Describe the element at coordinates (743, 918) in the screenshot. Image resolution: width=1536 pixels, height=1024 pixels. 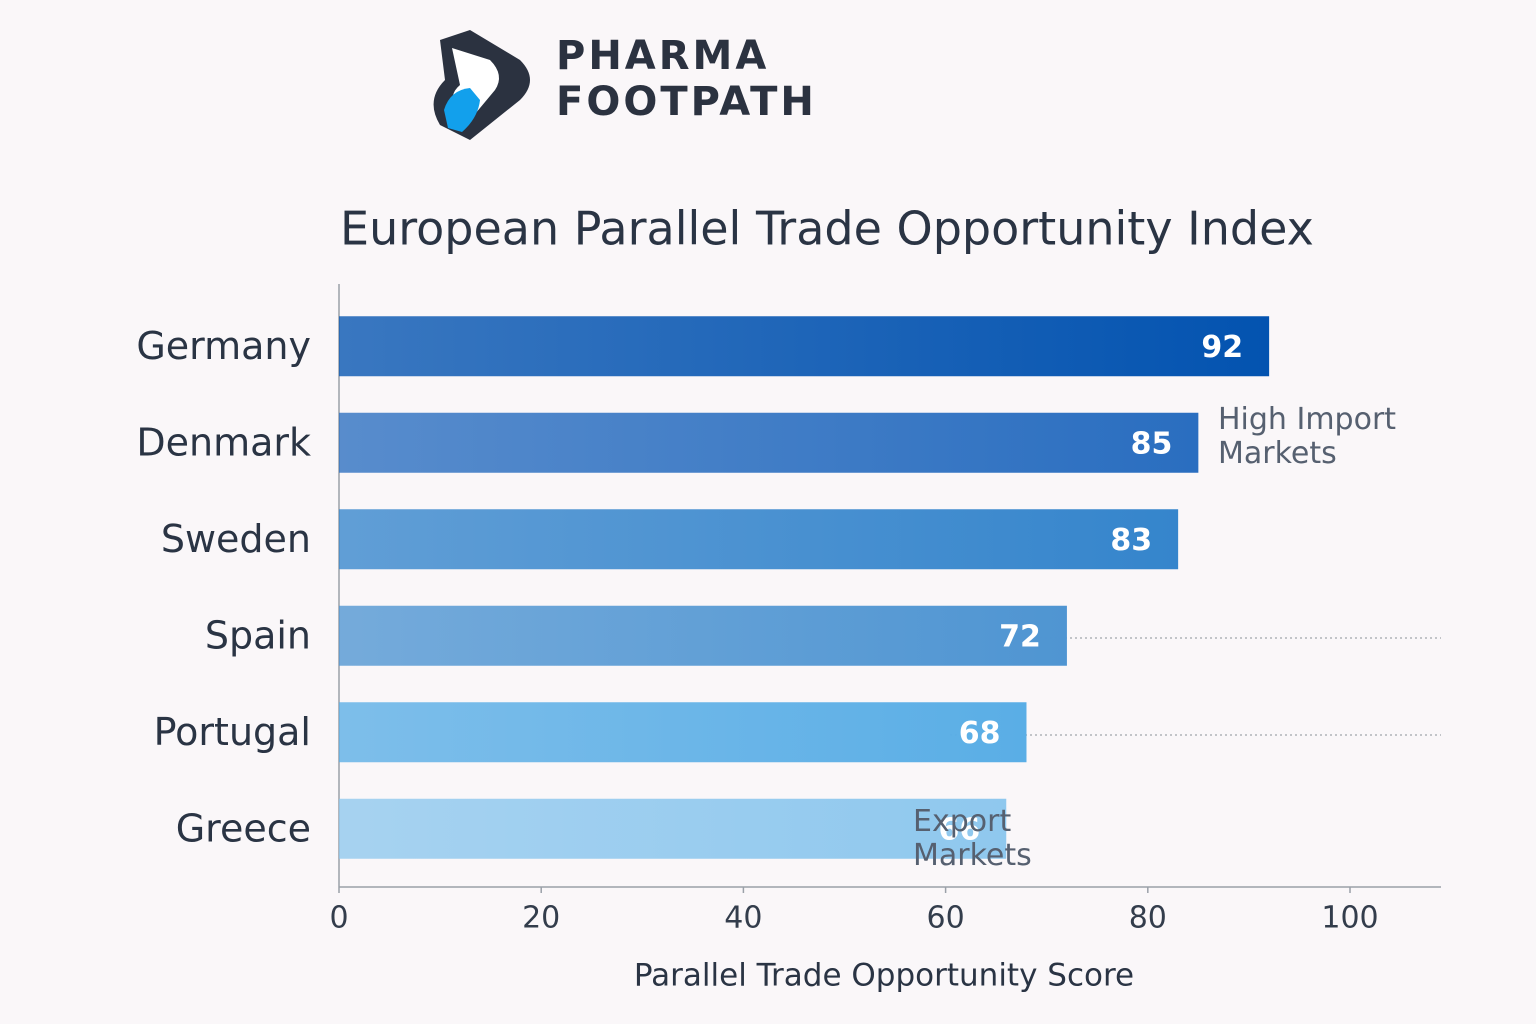
I see `x-tick-label: 40` at that location.